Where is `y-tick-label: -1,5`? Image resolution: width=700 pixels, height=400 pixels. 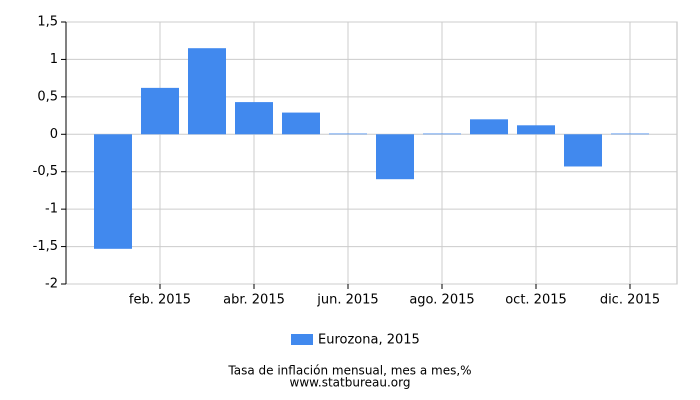
y-tick-label: -1,5 is located at coordinates (45, 246).